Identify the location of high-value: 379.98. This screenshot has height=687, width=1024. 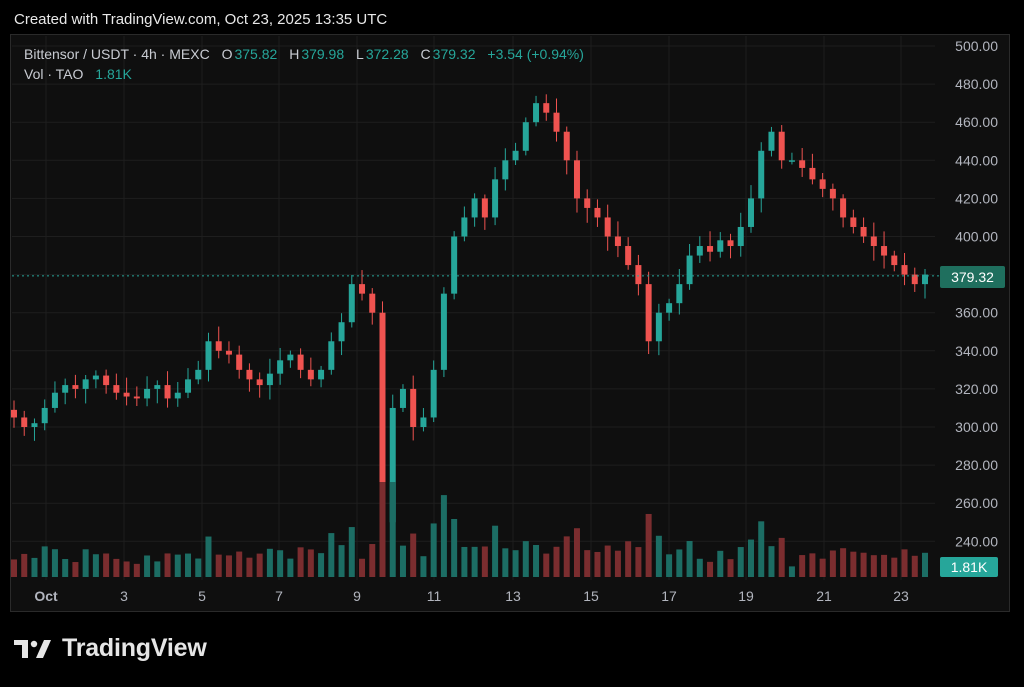
(323, 54).